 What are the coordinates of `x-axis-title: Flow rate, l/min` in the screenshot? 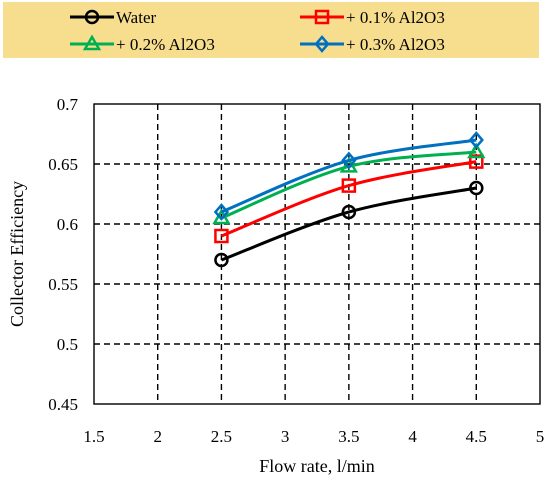 It's located at (317, 466).